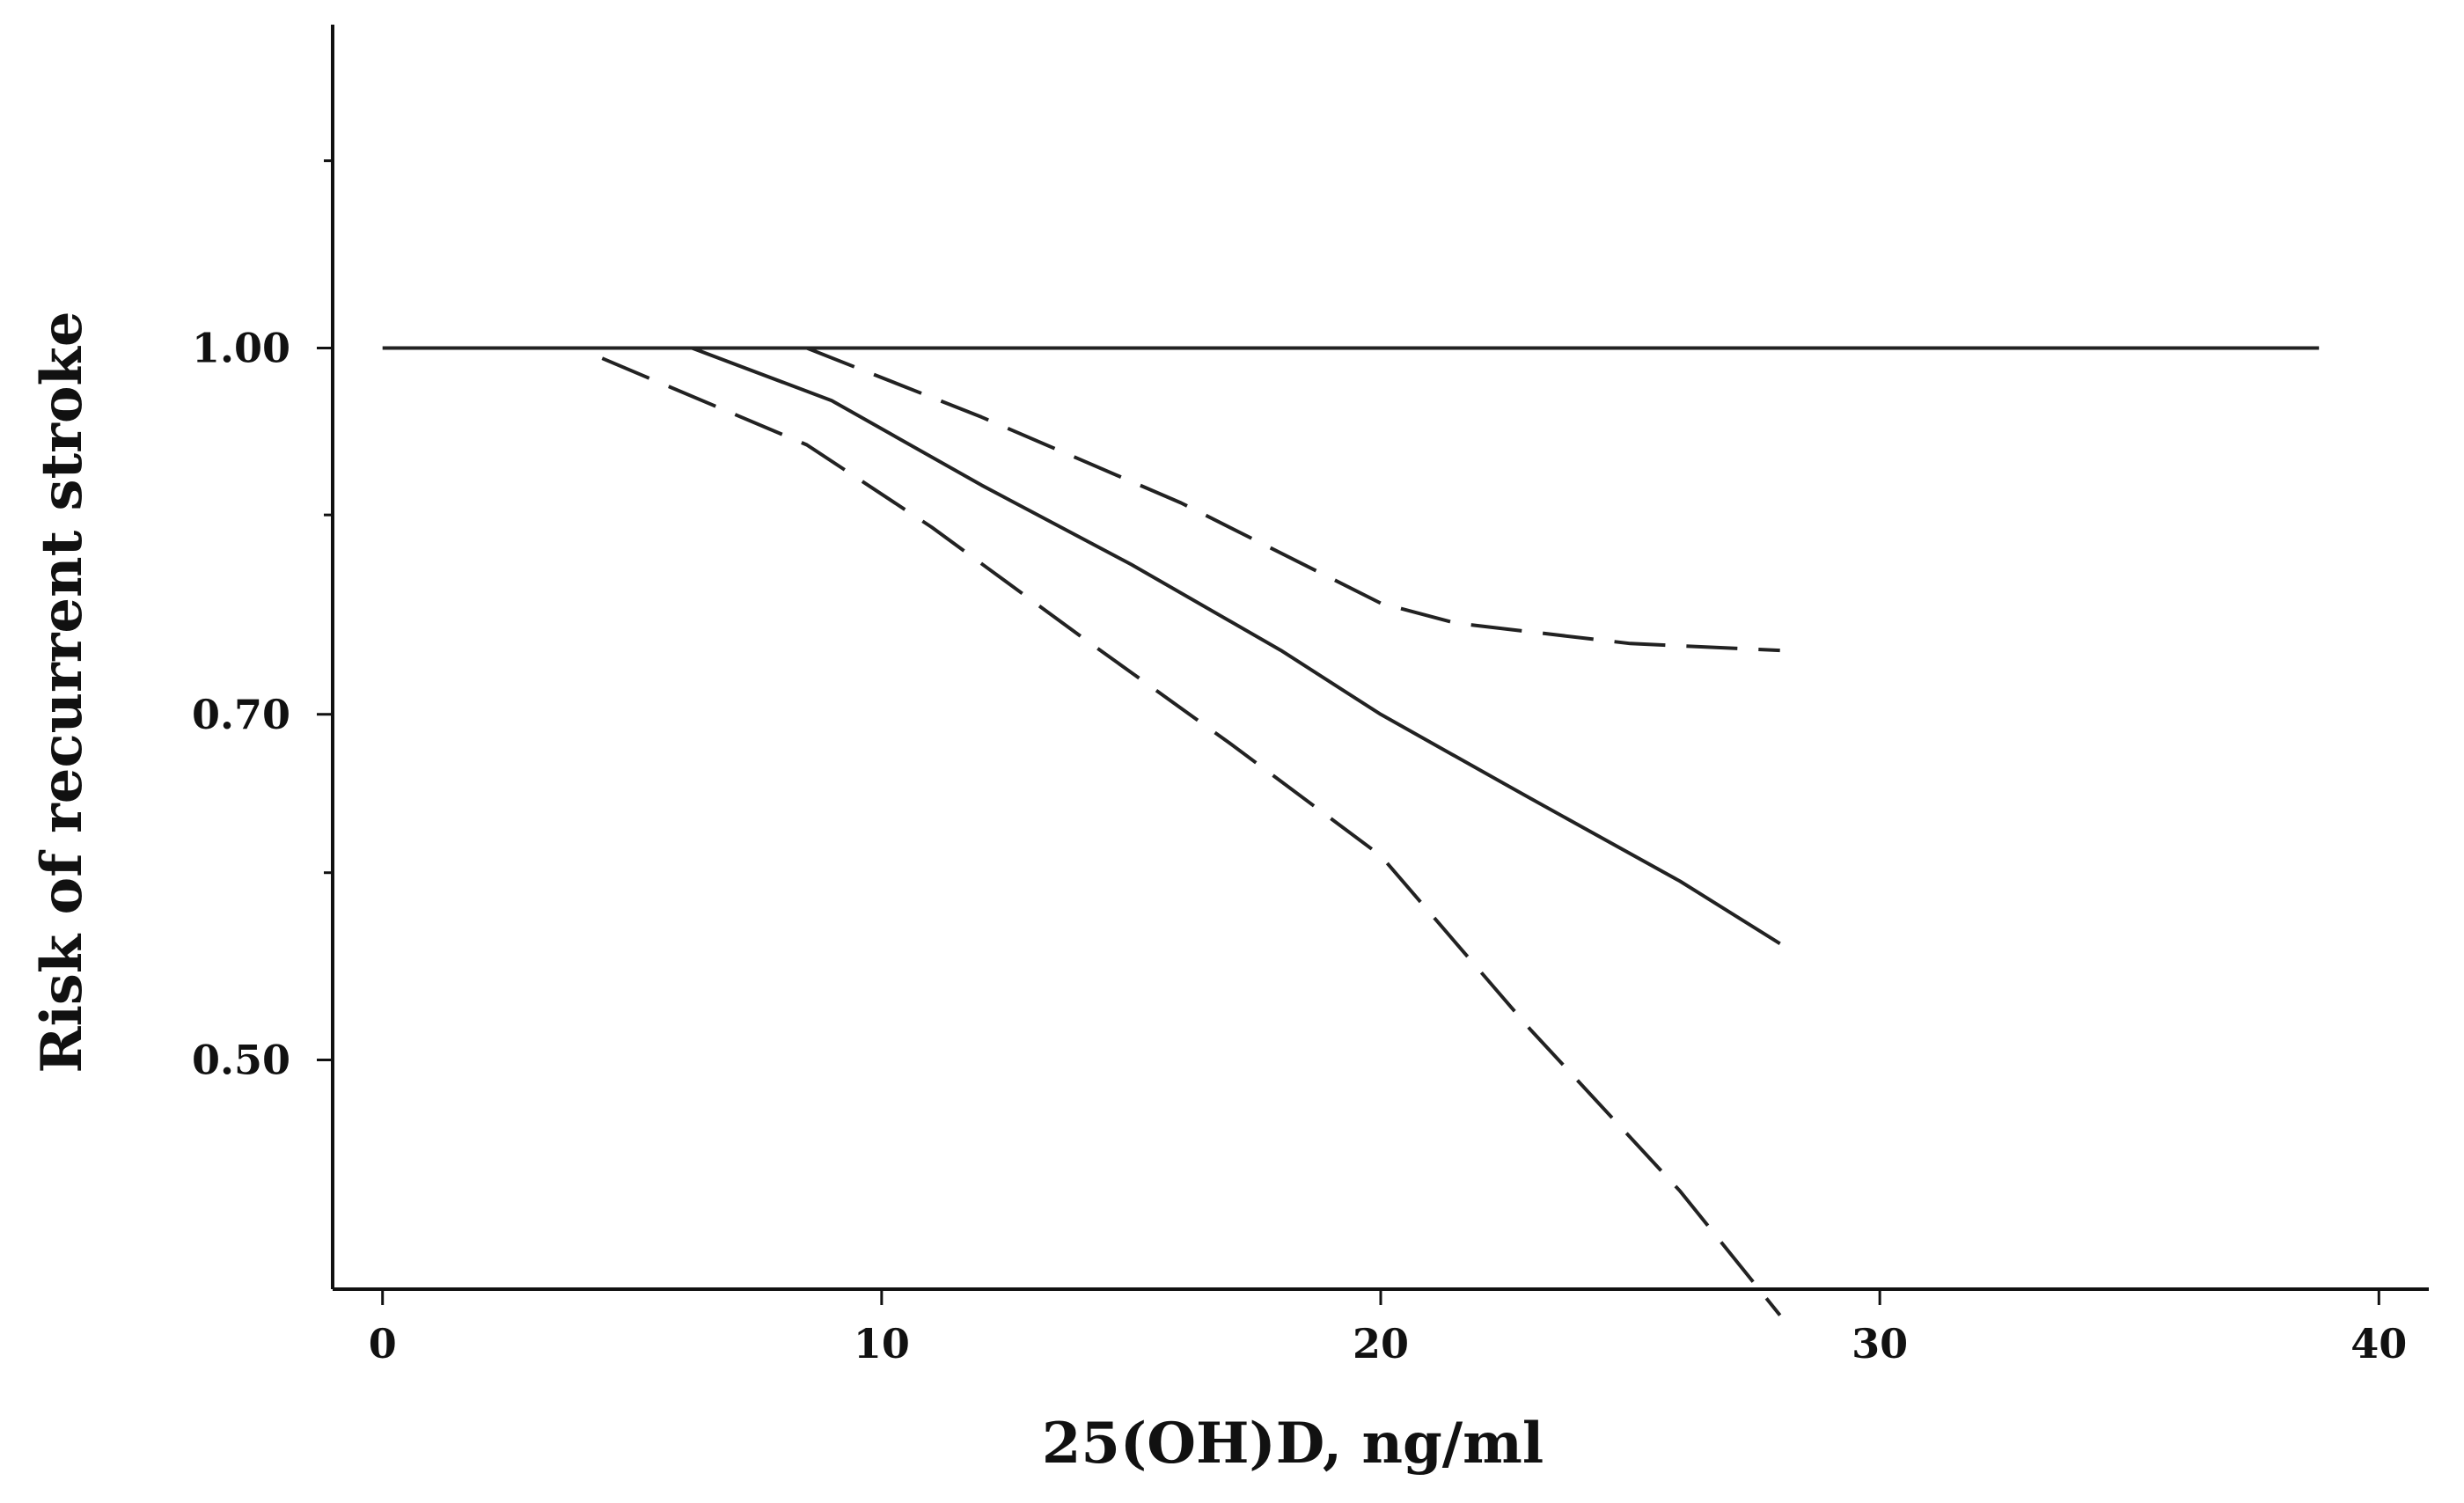 This screenshot has height=1503, width=2464. What do you see at coordinates (2379, 1343) in the screenshot?
I see `x-tick-label: 40` at bounding box center [2379, 1343].